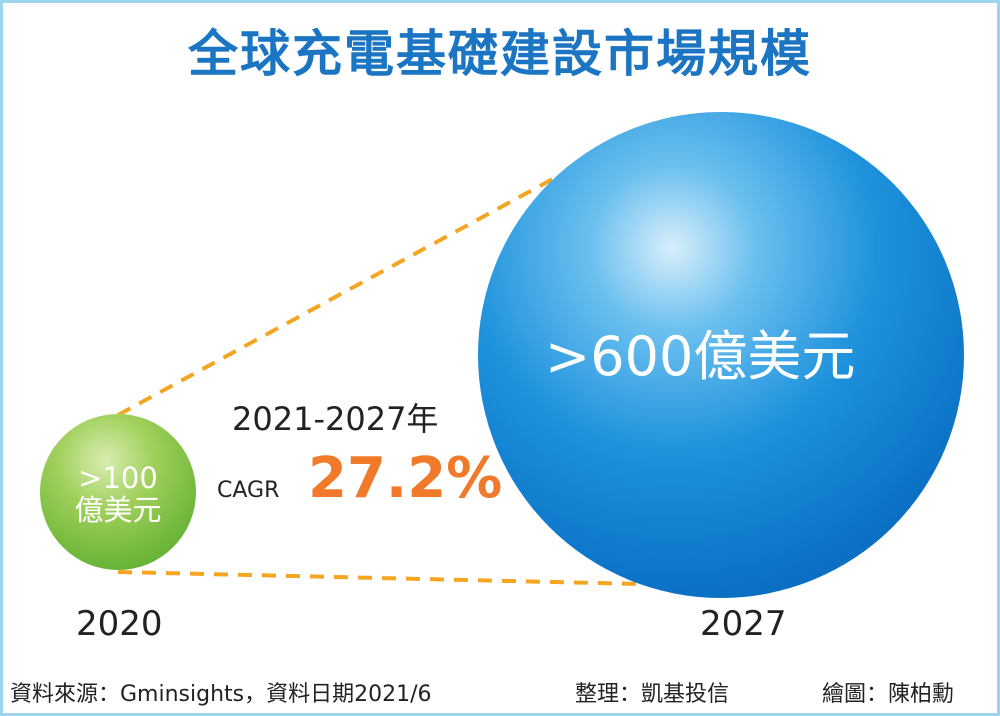 The image size is (1000, 716). What do you see at coordinates (500, 54) in the screenshot?
I see `chart-title: 全球充電基礎建設市場規模` at bounding box center [500, 54].